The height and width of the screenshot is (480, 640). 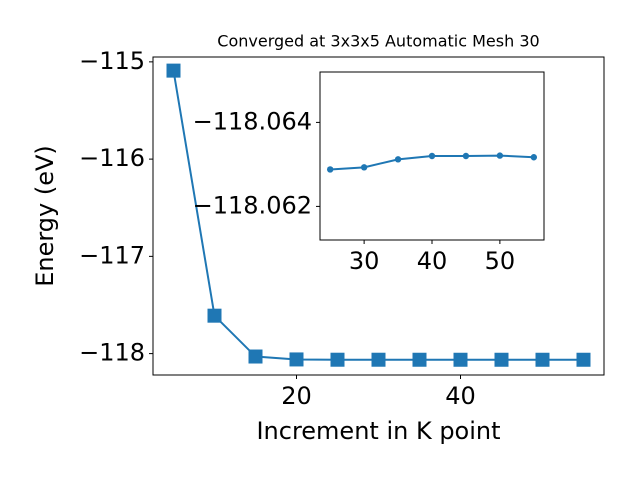 What do you see at coordinates (500, 261) in the screenshot?
I see `x-tick-label: 50` at bounding box center [500, 261].